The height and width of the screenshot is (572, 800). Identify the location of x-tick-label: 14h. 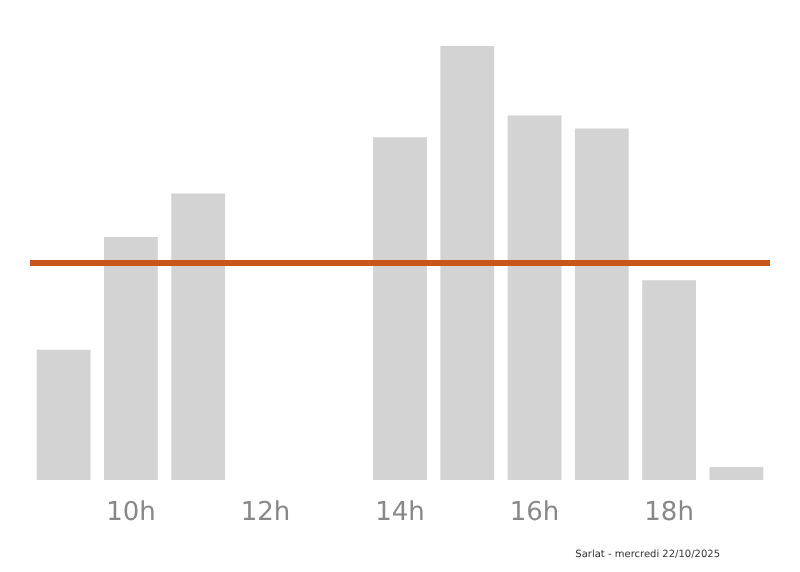
(400, 513).